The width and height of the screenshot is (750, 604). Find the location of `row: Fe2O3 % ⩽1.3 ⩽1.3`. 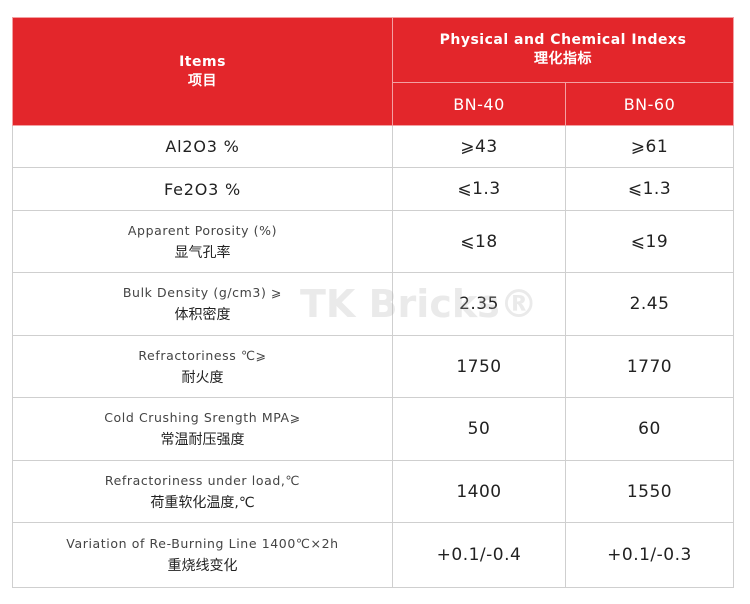

row: Fe2O3 % ⩽1.3 ⩽1.3 is located at coordinates (373, 189).